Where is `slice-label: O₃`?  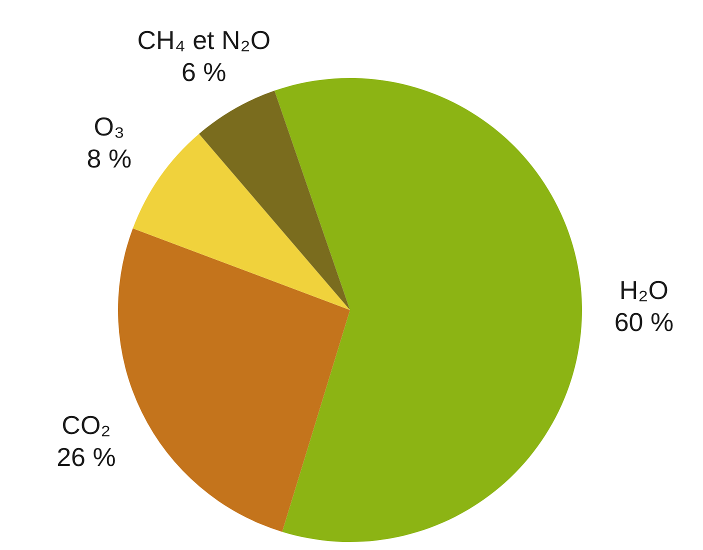 slice-label: O₃ is located at coordinates (109, 126).